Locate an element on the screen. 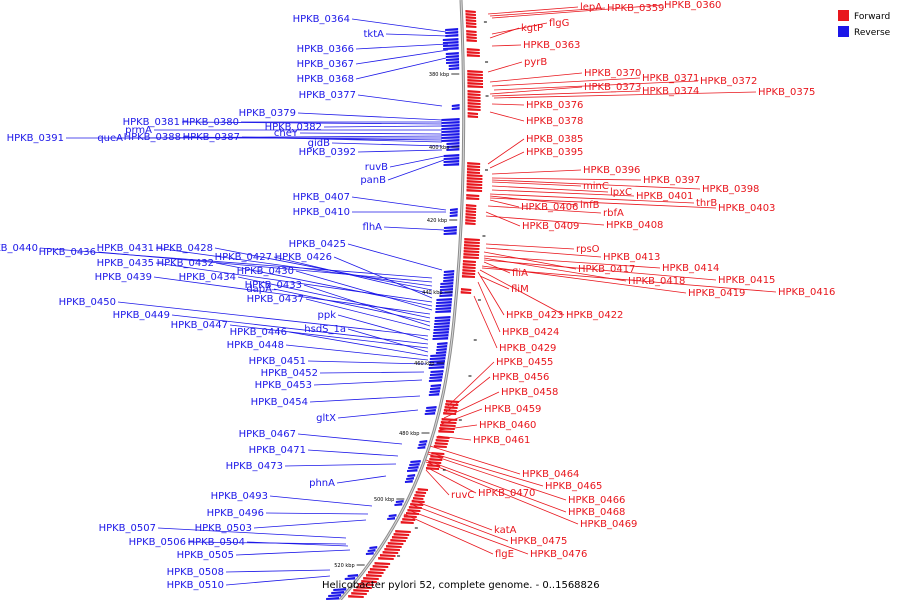  feature-label-HPKB_0376: HPKB_0376 is located at coordinates (554, 105).